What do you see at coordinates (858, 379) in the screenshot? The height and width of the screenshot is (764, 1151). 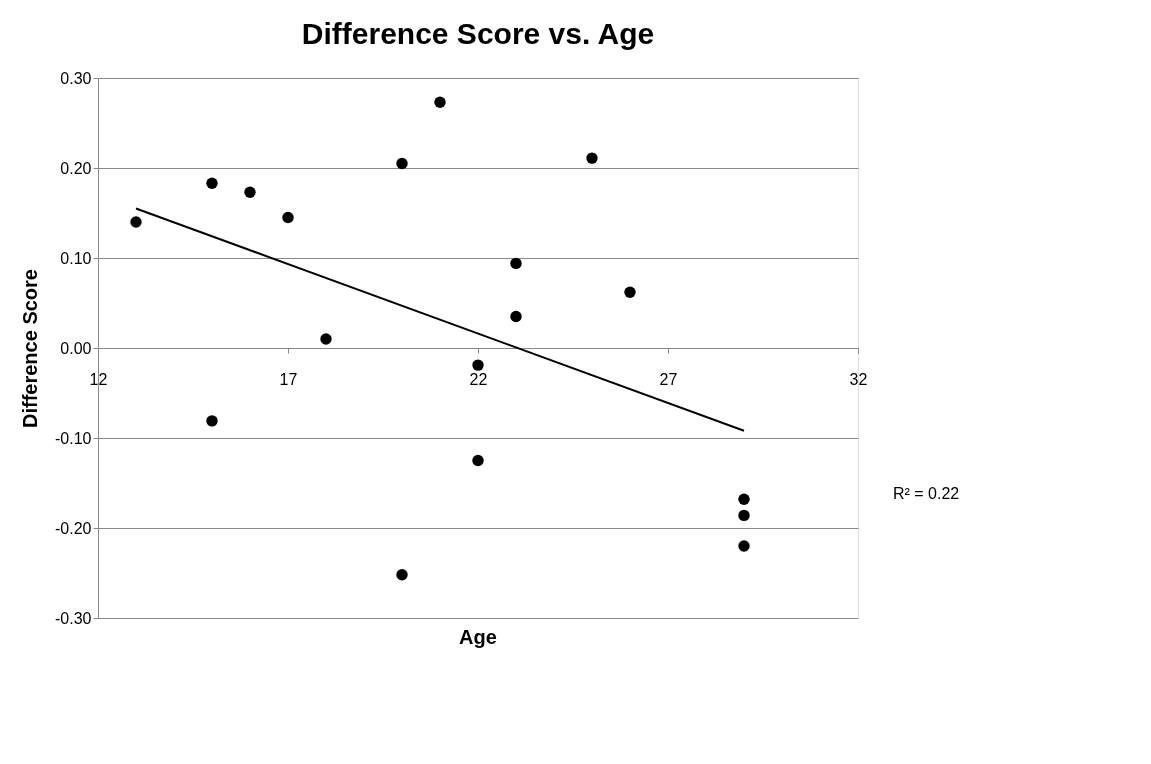 I see `x-tick-label: 32` at bounding box center [858, 379].